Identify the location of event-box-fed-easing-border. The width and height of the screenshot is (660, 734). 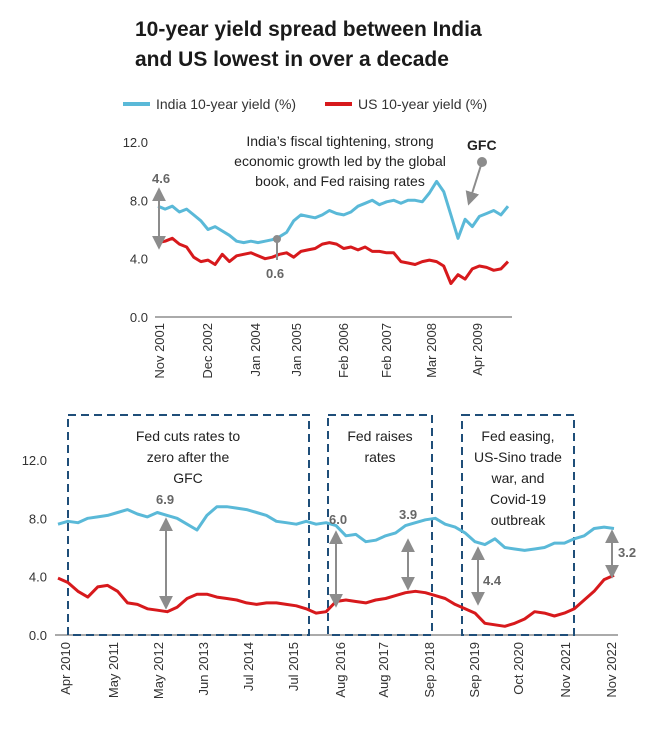
(518, 525).